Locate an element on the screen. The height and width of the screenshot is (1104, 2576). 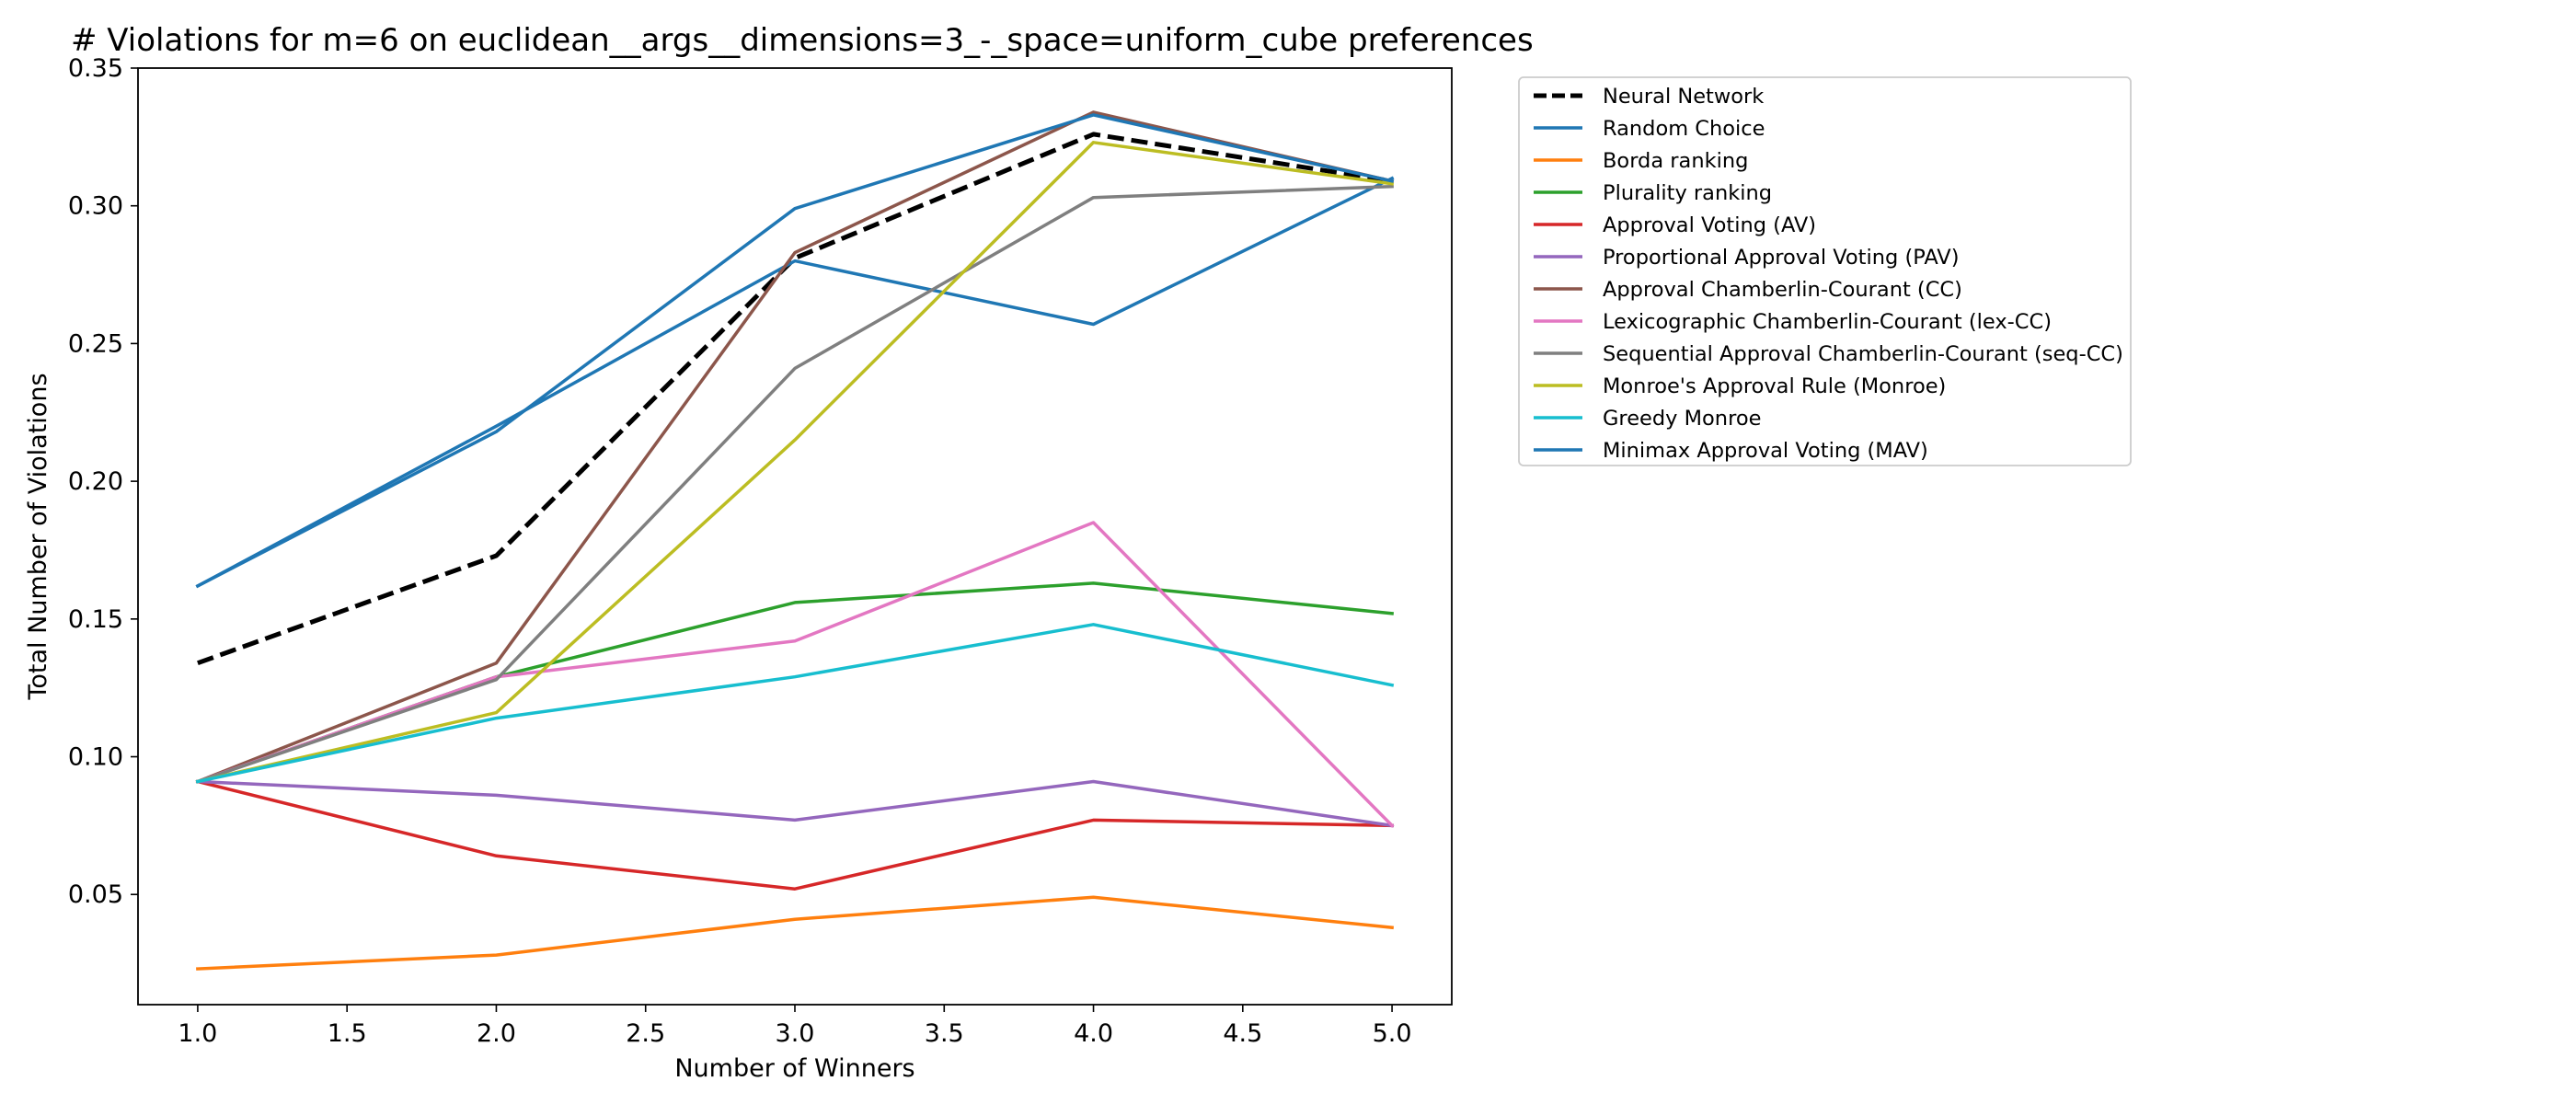
legend-label-9: Monroe's Approval Rule (Monroe) is located at coordinates (1774, 386).